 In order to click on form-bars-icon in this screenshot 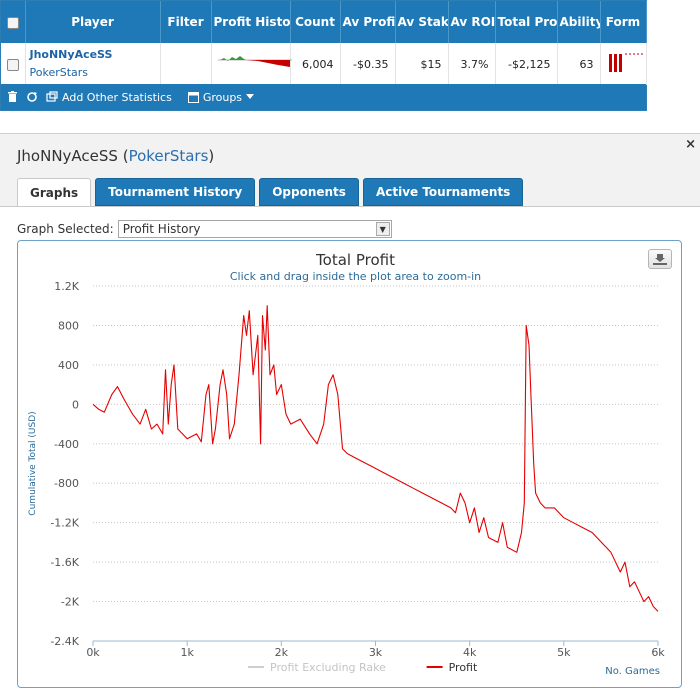, I will do `click(626, 62)`.